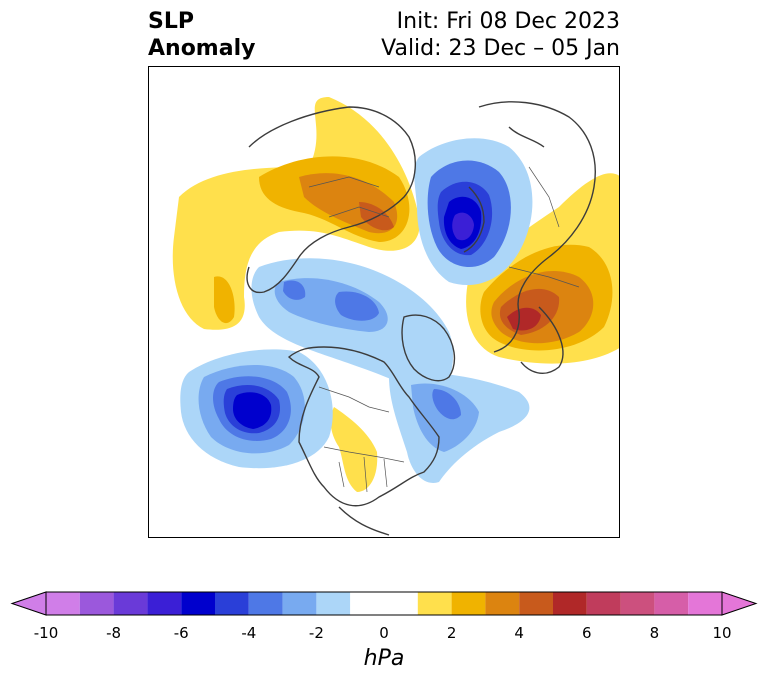 This screenshot has height=684, width=768. Describe the element at coordinates (249, 633) in the screenshot. I see `colorbar-tick-label: -4` at that location.